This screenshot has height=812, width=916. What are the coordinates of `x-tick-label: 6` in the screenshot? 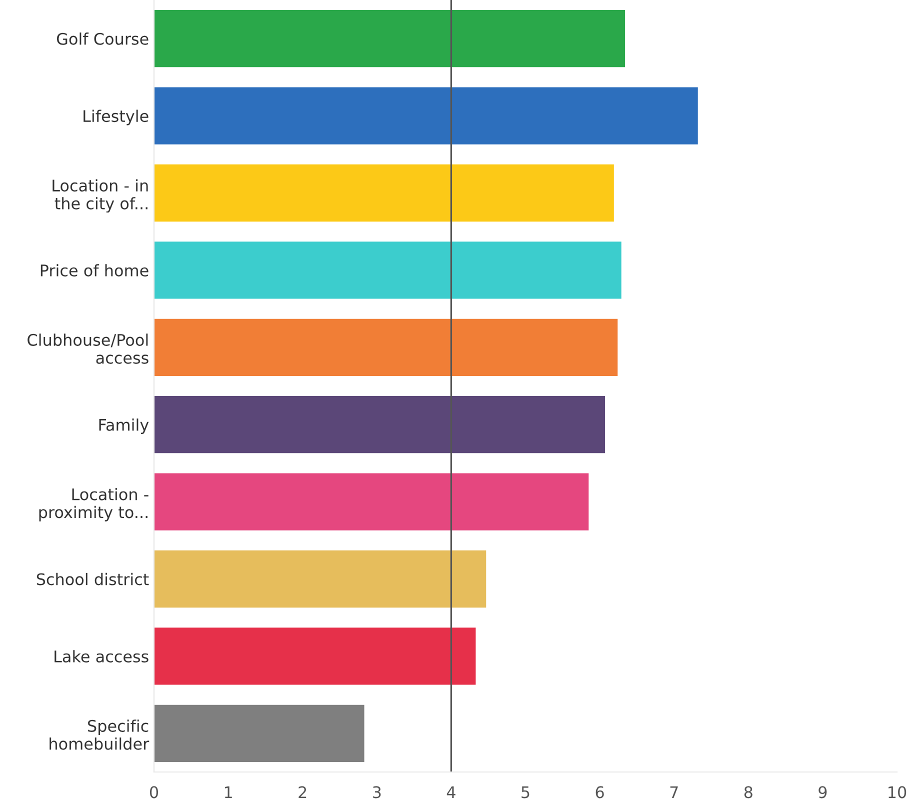 It's located at (600, 792).